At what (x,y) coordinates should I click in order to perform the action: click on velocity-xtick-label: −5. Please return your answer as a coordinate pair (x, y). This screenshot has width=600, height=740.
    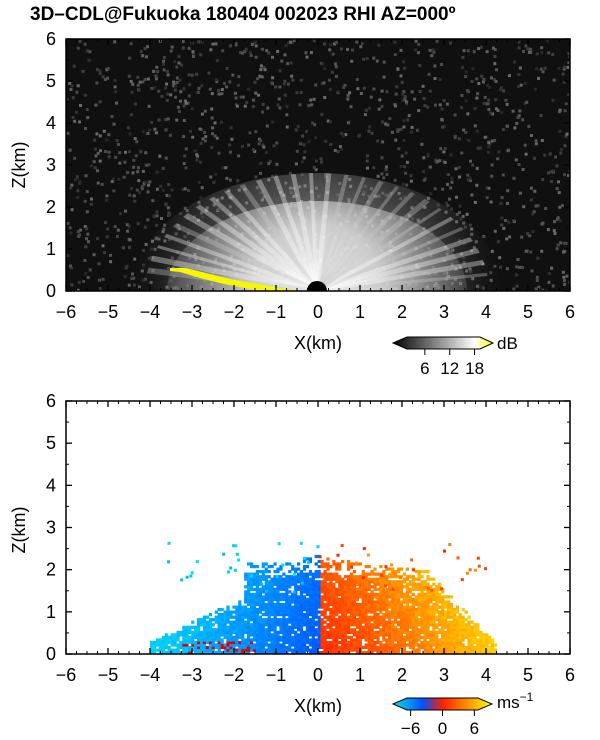
    Looking at the image, I should click on (108, 675).